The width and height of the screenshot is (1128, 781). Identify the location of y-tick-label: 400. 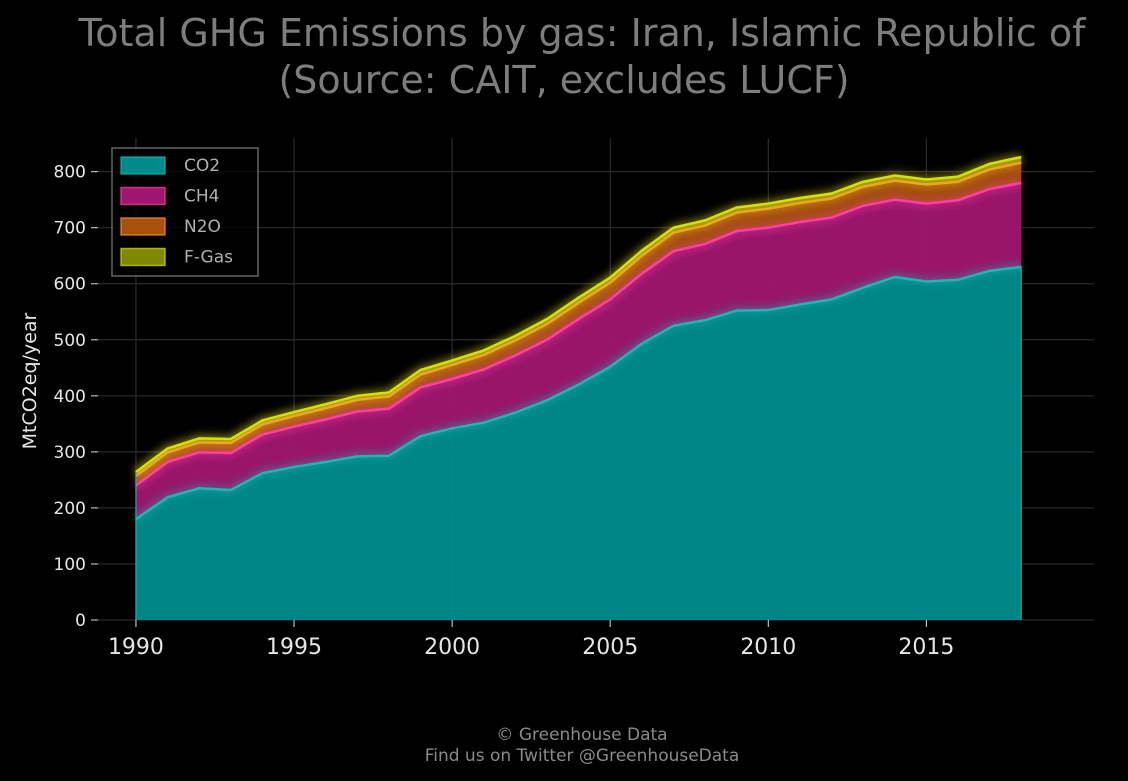
(70, 397).